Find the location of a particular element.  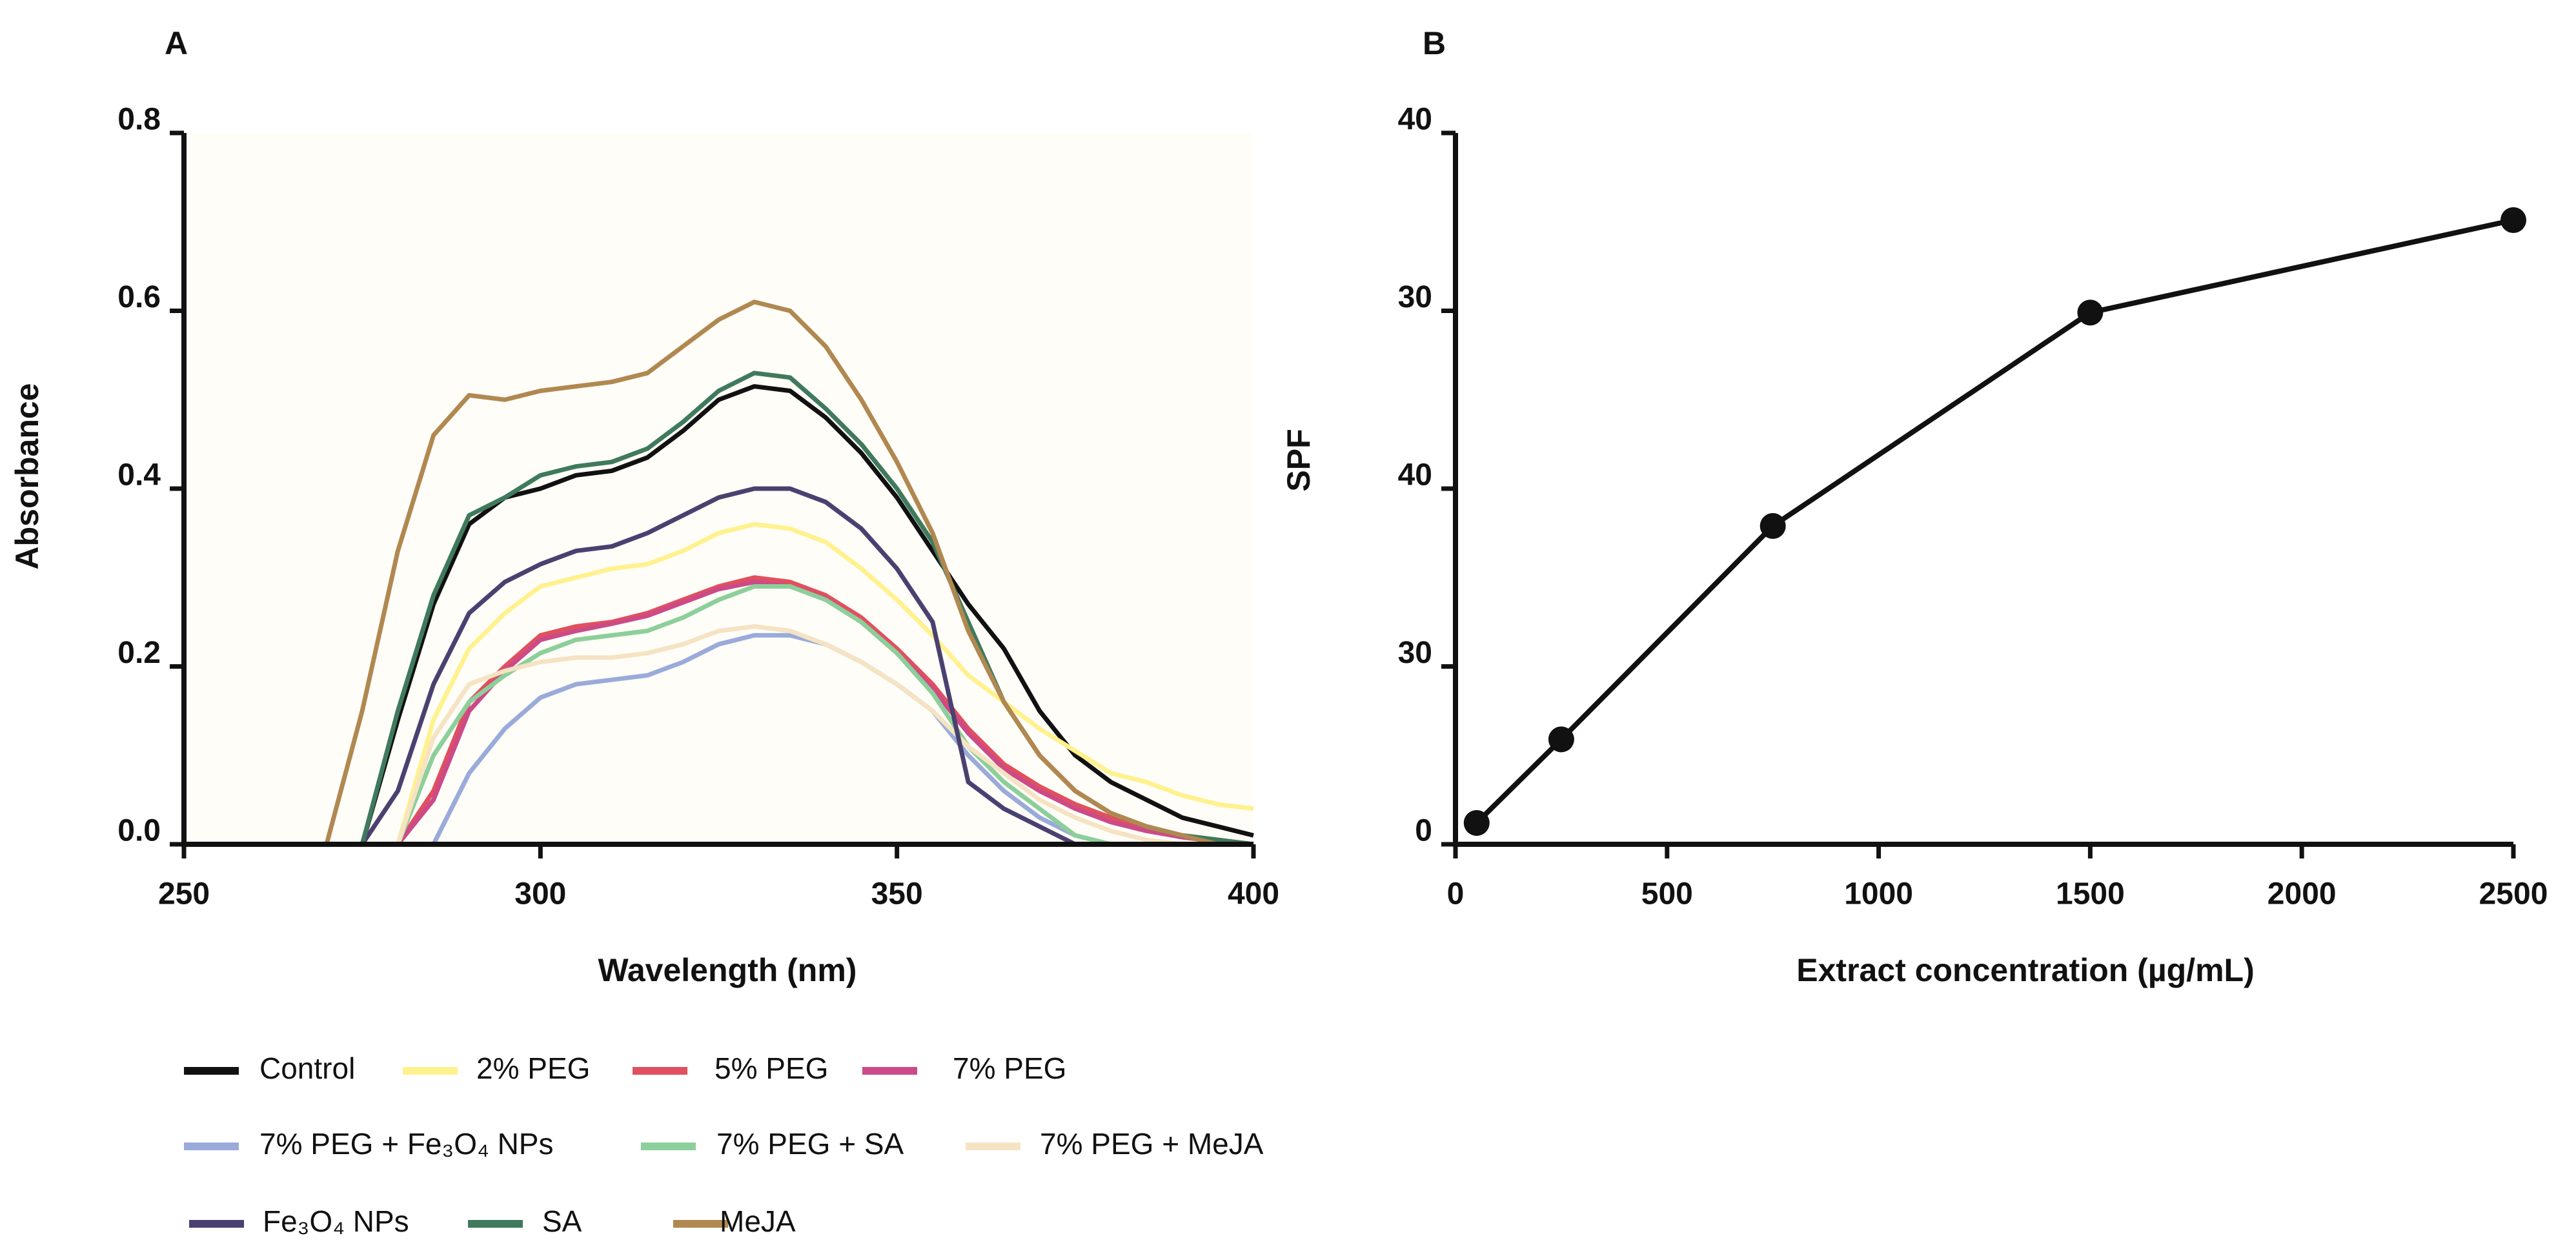

legend-label: MeJA is located at coordinates (758, 1221).